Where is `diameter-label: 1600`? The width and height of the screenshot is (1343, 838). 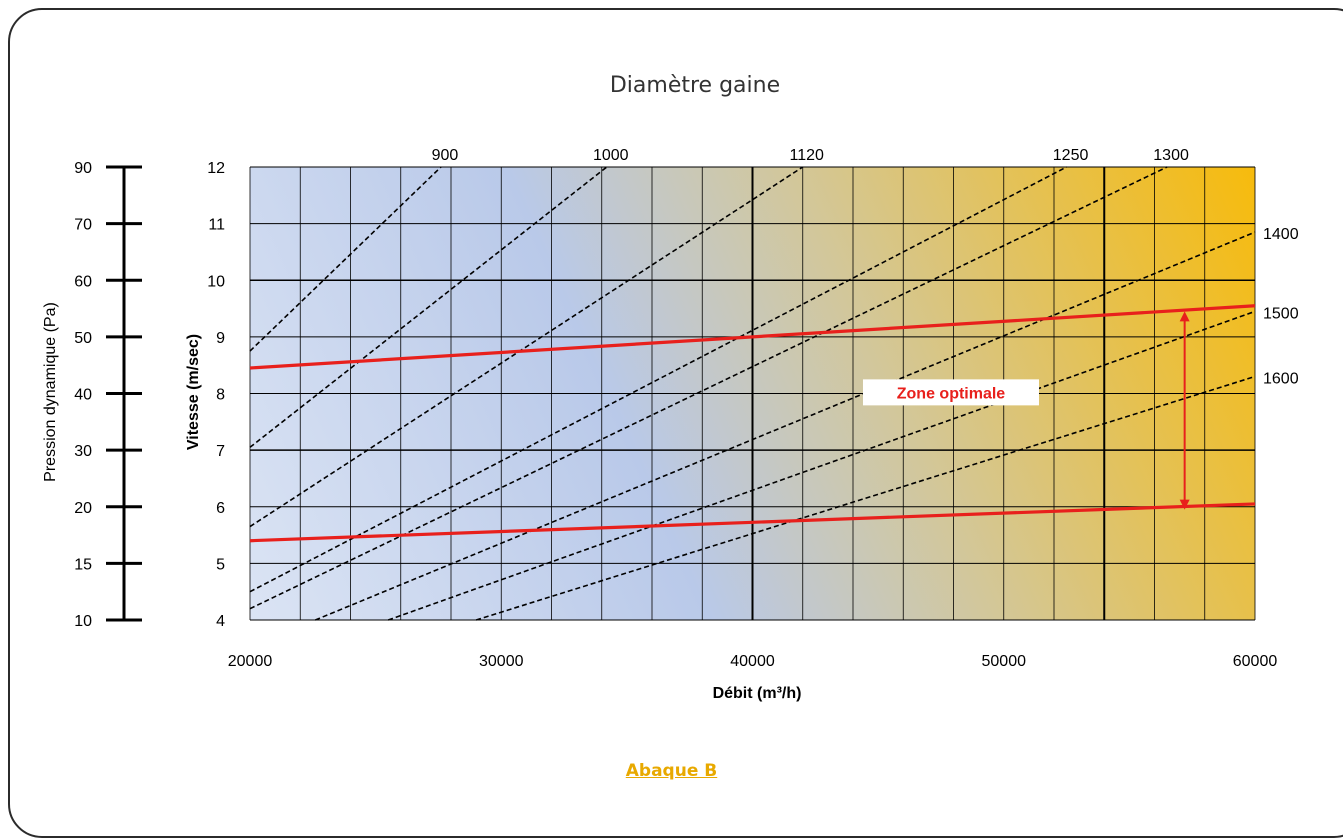
diameter-label: 1600 is located at coordinates (1281, 379).